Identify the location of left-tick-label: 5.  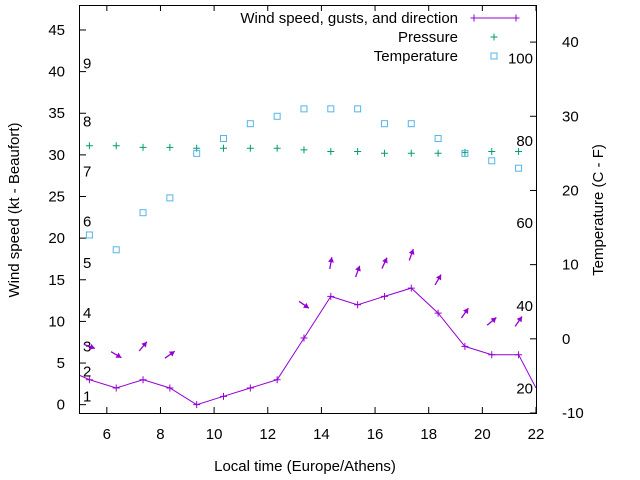
(61, 363).